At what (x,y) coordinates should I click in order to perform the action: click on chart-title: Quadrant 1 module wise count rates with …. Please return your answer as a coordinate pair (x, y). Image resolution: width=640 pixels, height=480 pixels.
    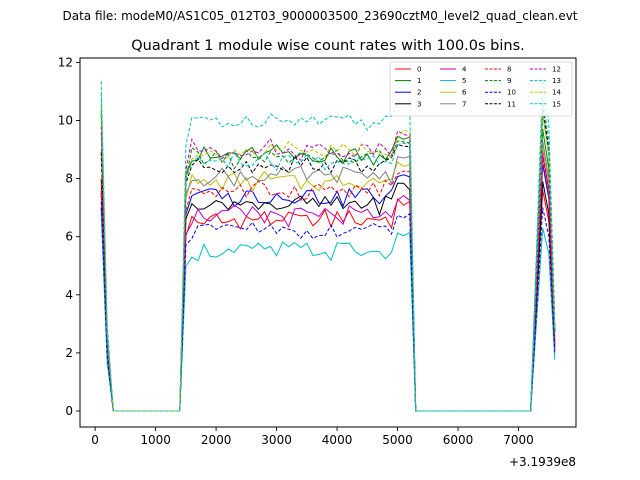
    Looking at the image, I should click on (328, 46).